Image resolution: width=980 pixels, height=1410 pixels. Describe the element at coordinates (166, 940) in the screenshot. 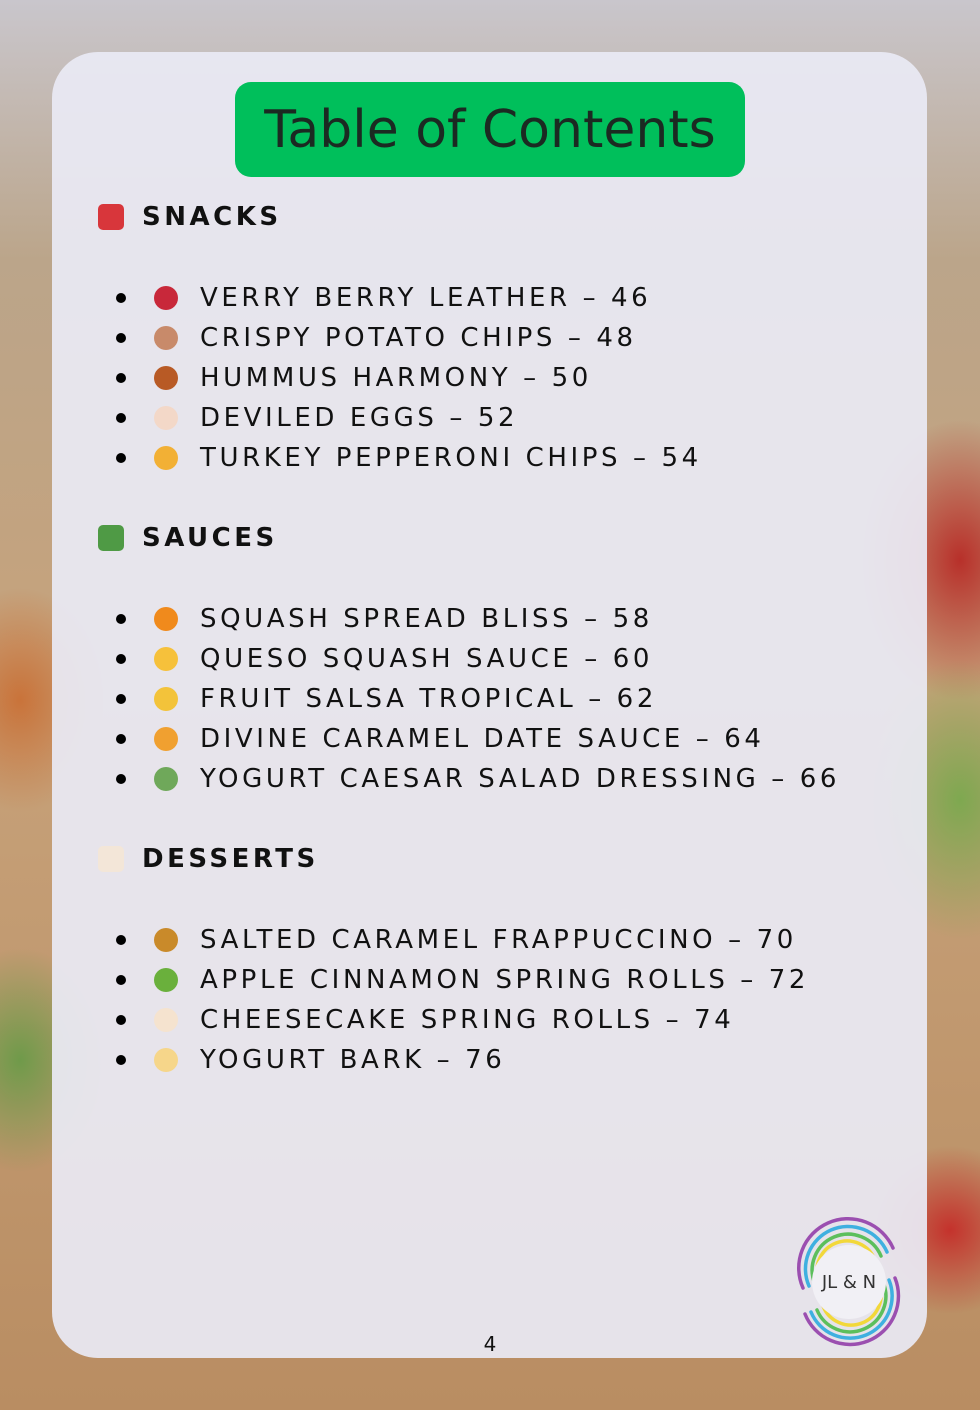

I see `custard-icon` at that location.